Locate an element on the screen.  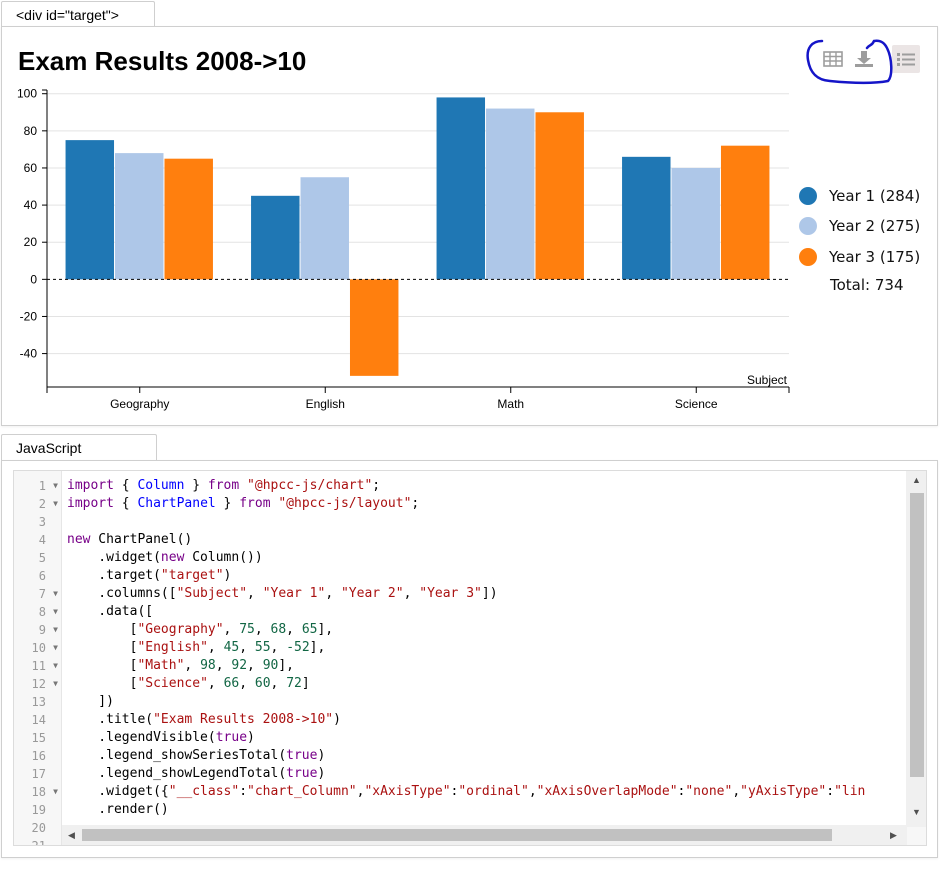
download-icon is located at coordinates (864, 59).